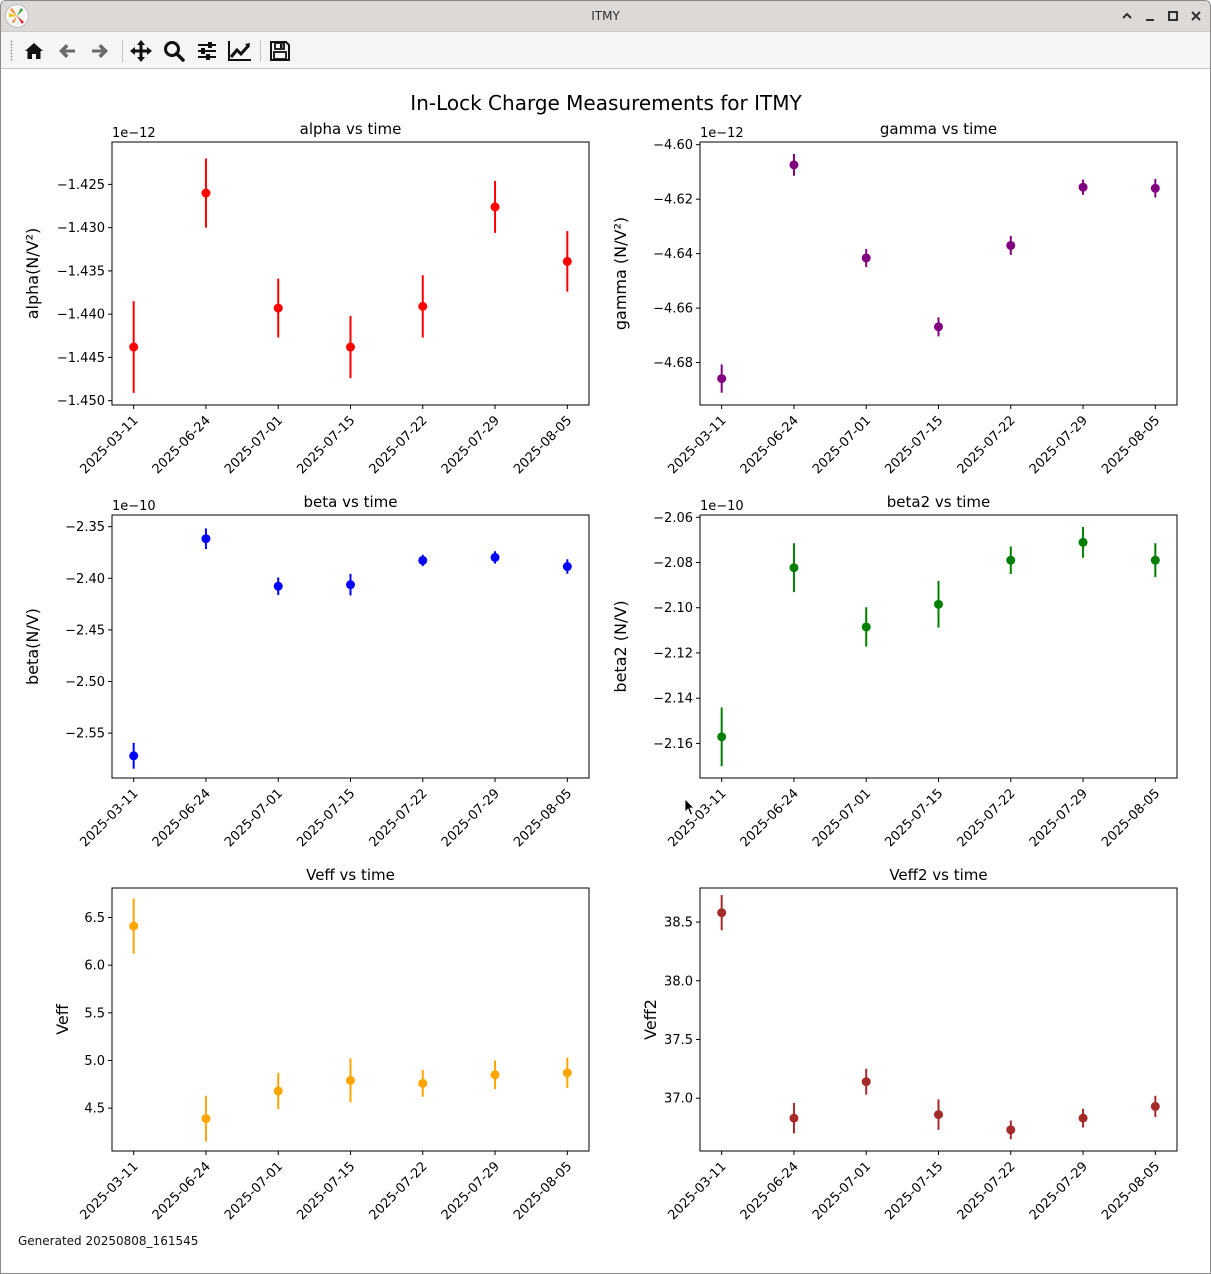 The height and width of the screenshot is (1274, 1211). I want to click on chevron-up-icon, so click(1127, 15).